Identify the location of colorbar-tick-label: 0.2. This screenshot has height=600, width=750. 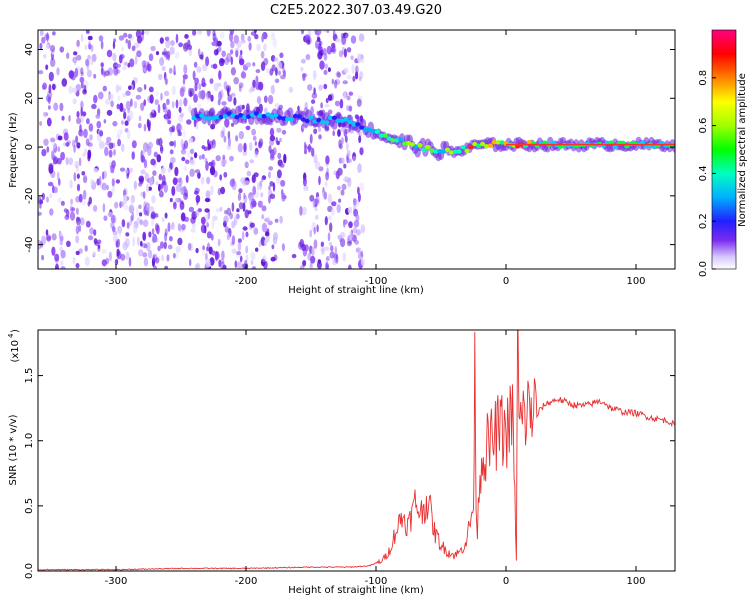
(703, 221).